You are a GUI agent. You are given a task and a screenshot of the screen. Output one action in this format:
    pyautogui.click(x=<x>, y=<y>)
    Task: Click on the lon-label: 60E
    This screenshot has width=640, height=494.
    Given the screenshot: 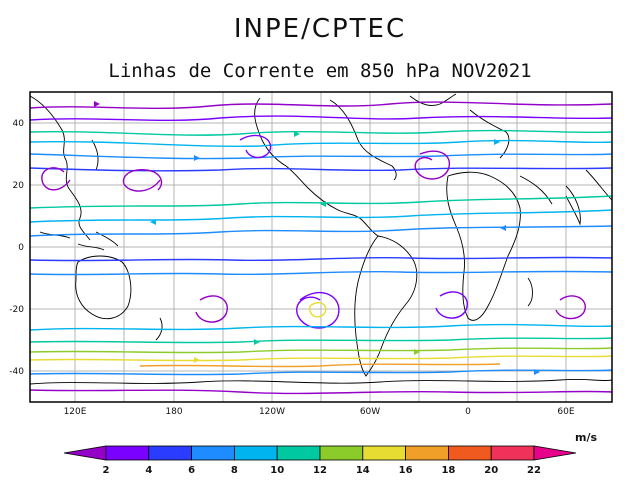 What is the action you would take?
    pyautogui.click(x=565, y=412)
    